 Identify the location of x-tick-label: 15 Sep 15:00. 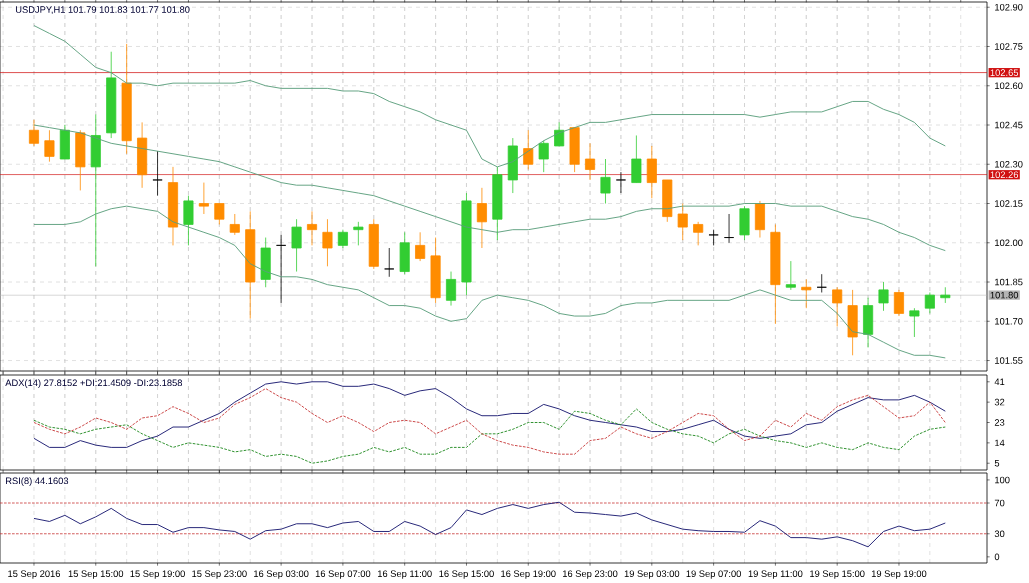
(96, 574).